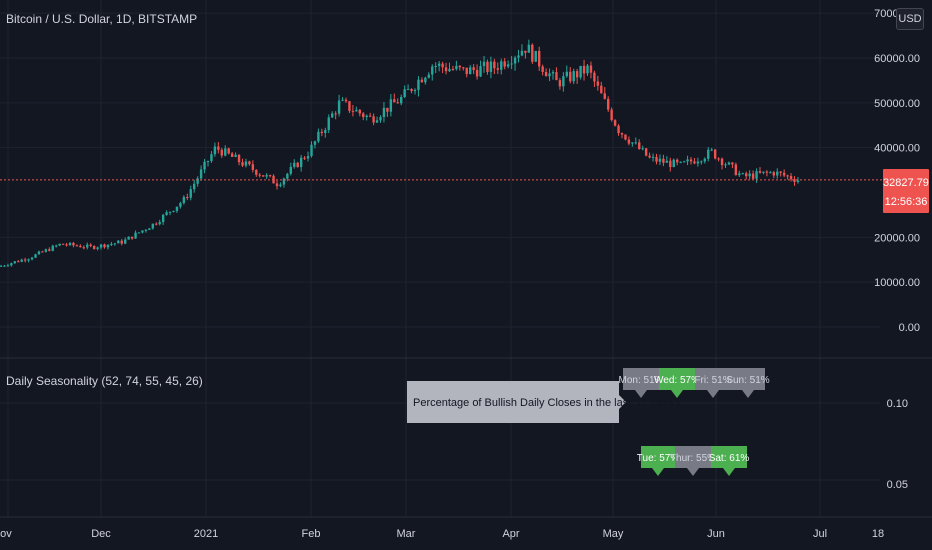  What do you see at coordinates (897, 283) in the screenshot?
I see `price-axis-tick: 10000.00` at bounding box center [897, 283].